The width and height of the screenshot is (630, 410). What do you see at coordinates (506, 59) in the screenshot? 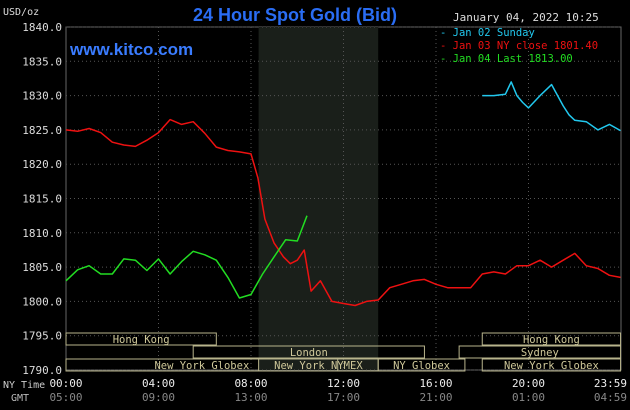
I see `legend-item: - Jan 04 Last 1813.00` at bounding box center [506, 59].